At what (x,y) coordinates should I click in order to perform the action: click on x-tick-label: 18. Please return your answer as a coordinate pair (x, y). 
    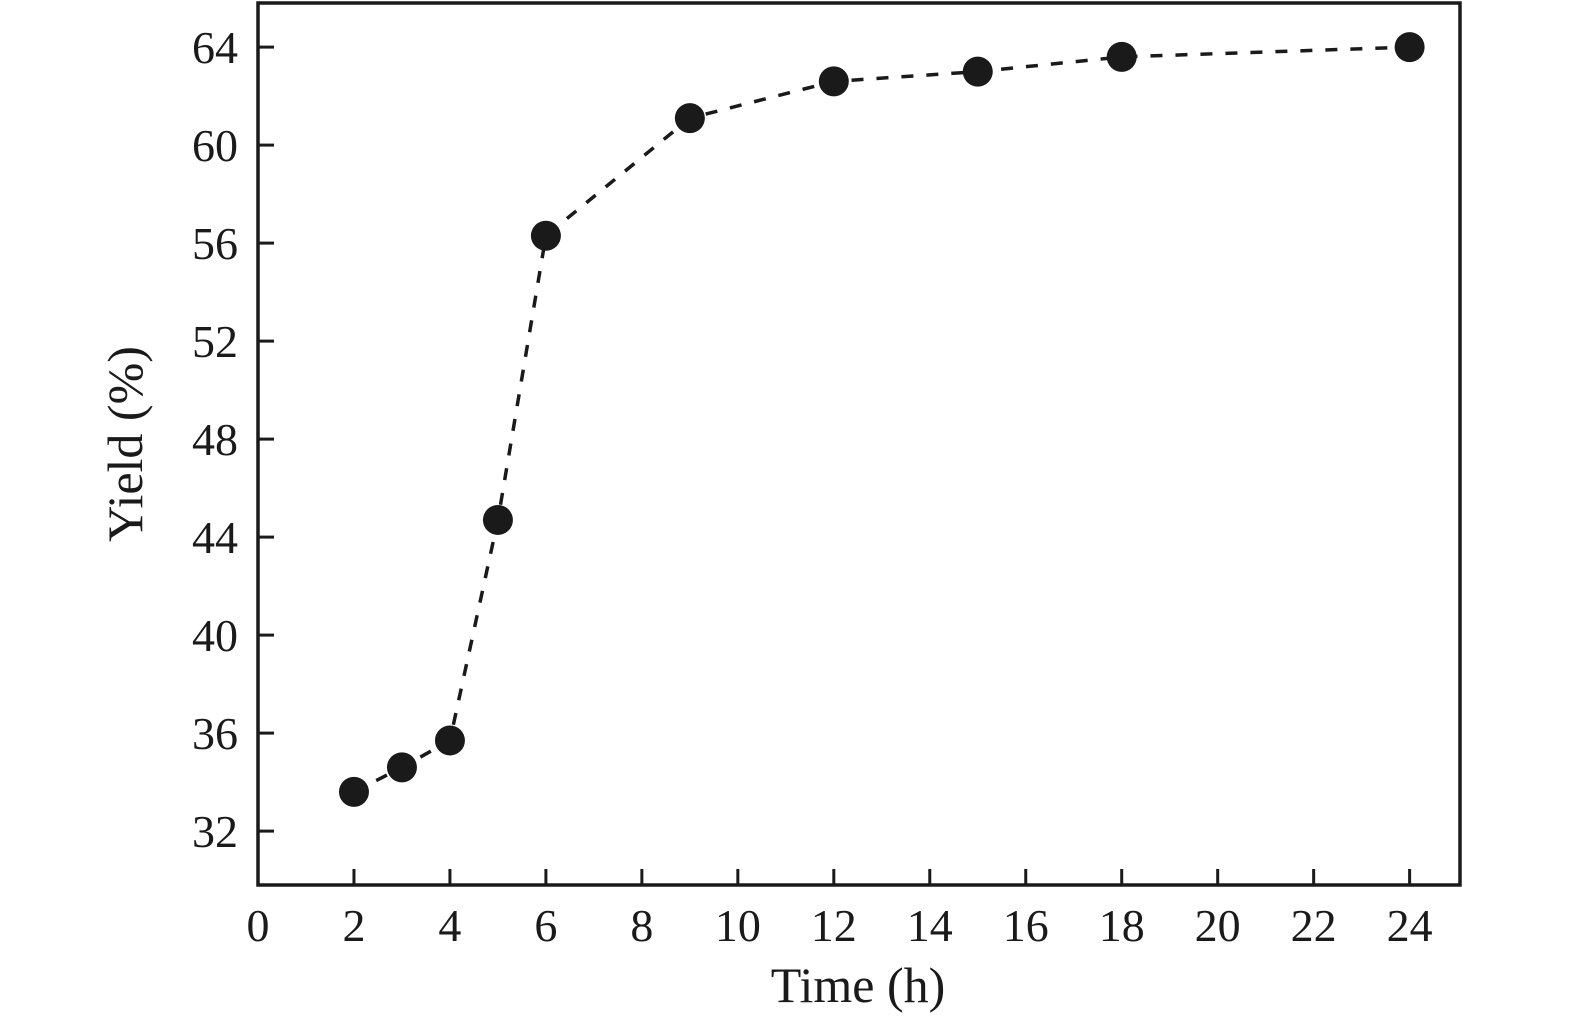
    Looking at the image, I should click on (1122, 925).